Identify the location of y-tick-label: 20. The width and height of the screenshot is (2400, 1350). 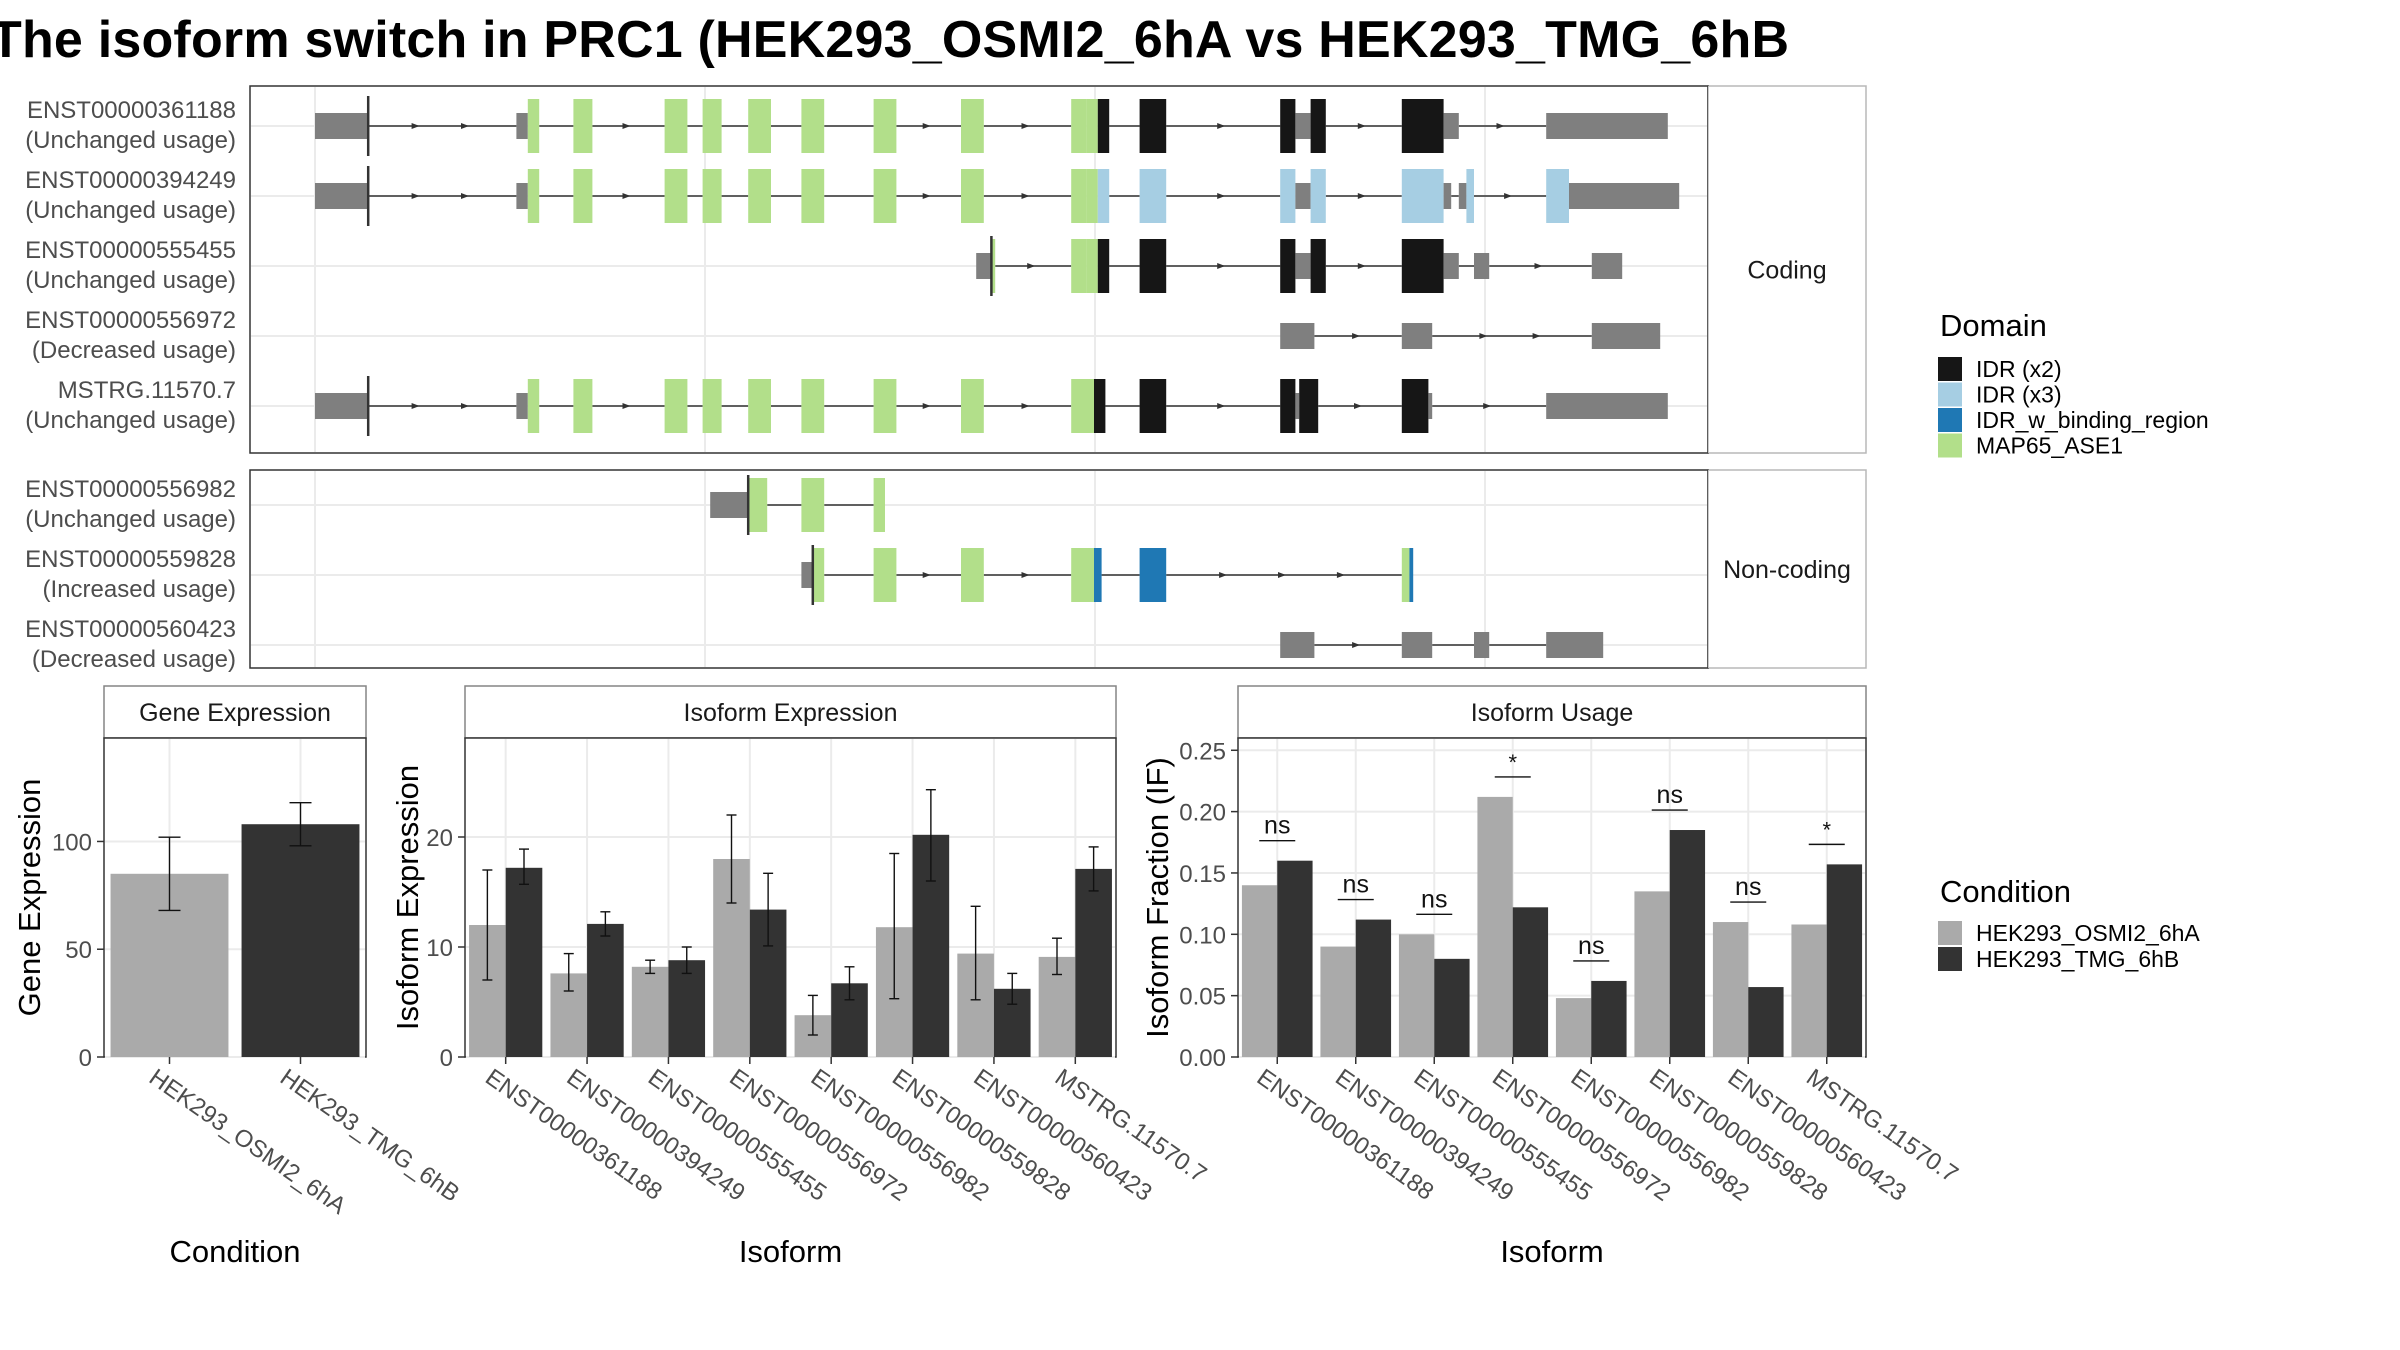
(439, 838).